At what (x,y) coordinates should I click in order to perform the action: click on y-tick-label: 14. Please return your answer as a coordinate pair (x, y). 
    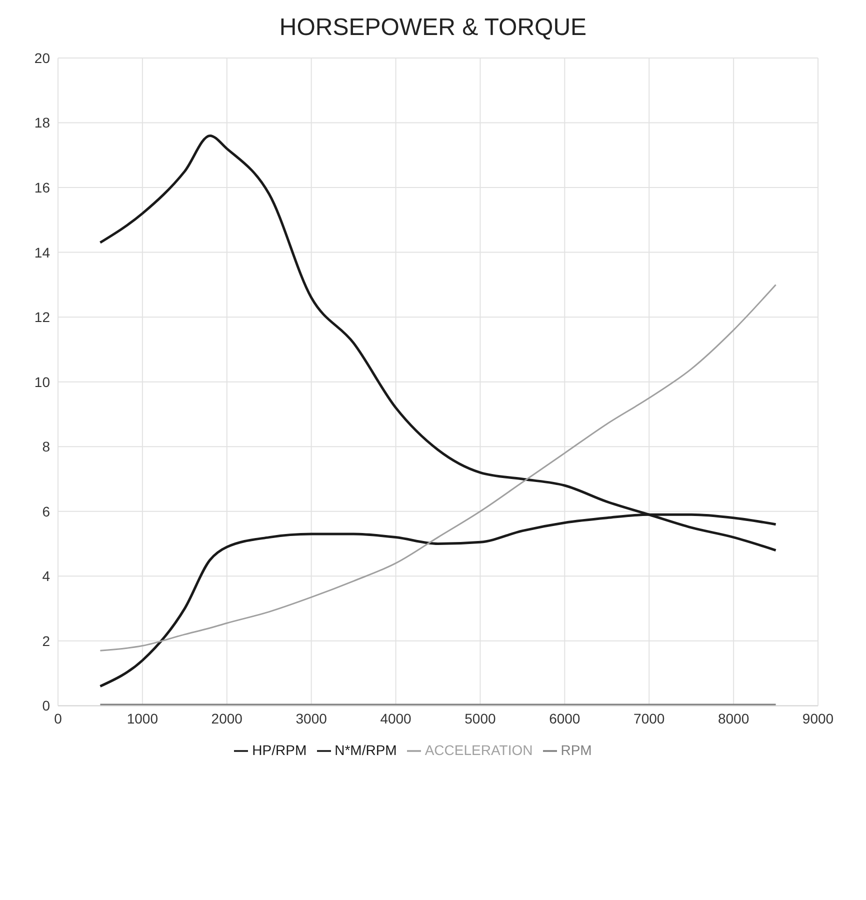
    Looking at the image, I should click on (42, 252).